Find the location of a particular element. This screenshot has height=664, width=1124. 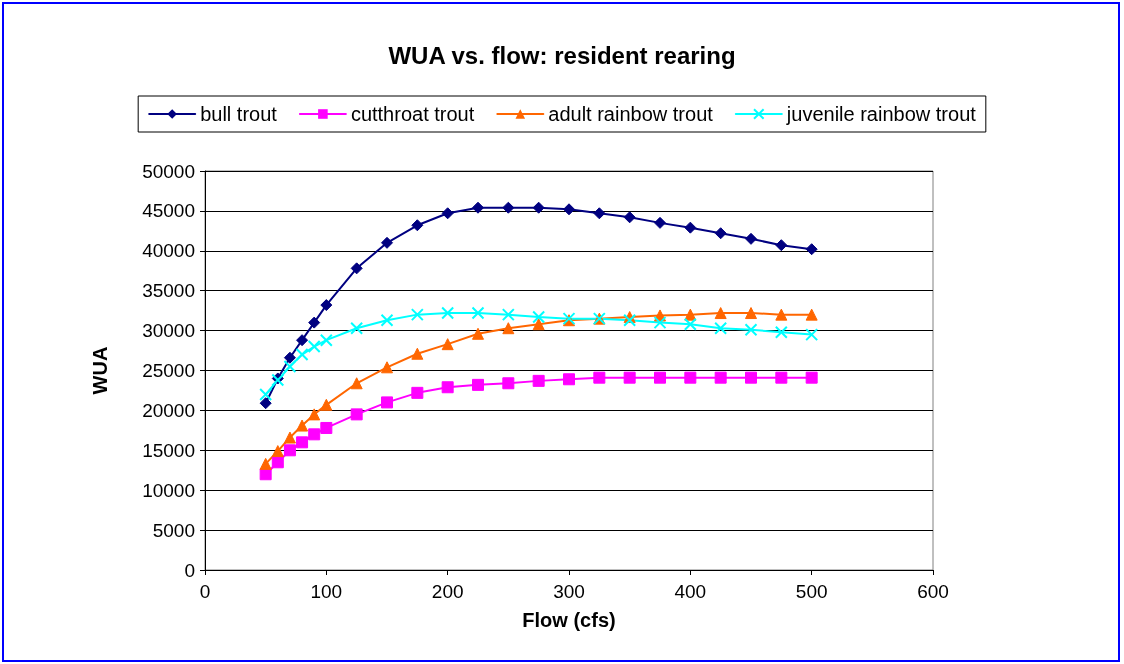

x-tick-label: 300 is located at coordinates (569, 591).